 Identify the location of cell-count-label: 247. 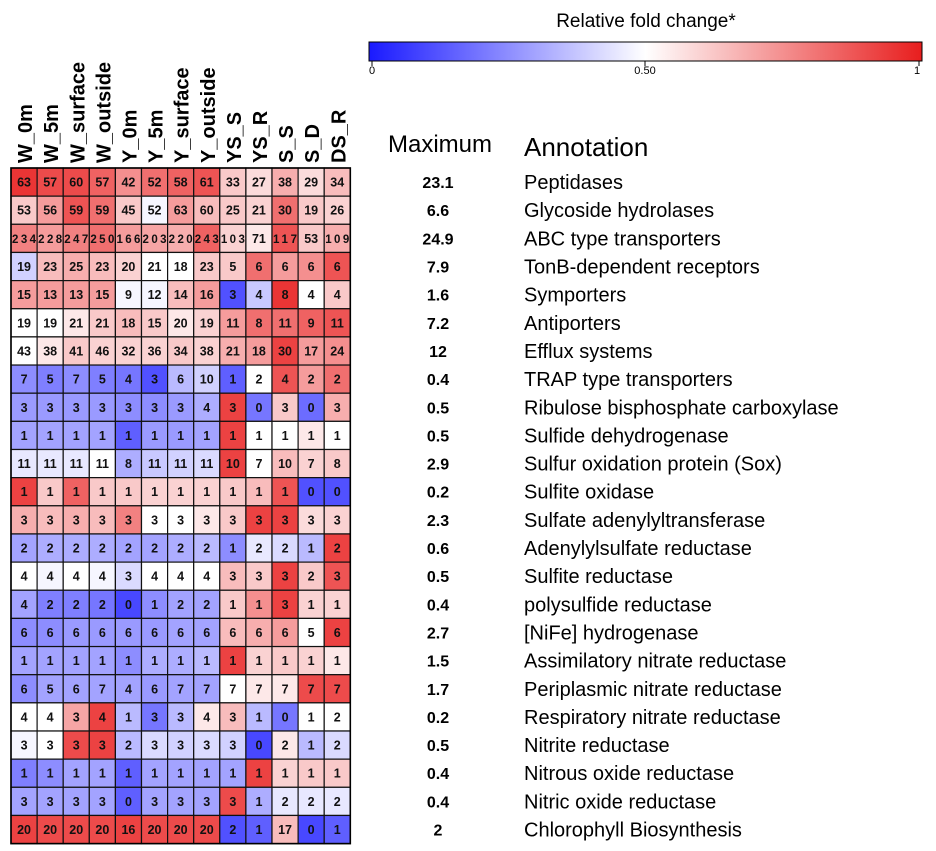
(76, 240).